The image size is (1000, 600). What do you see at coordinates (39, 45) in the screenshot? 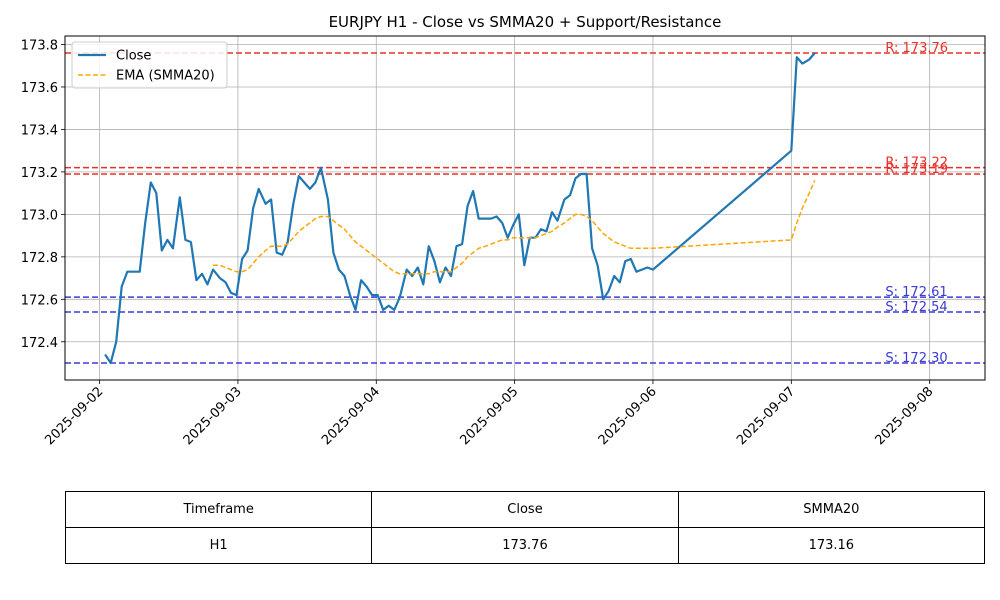
I see `y-tick-label: 173.8` at bounding box center [39, 45].